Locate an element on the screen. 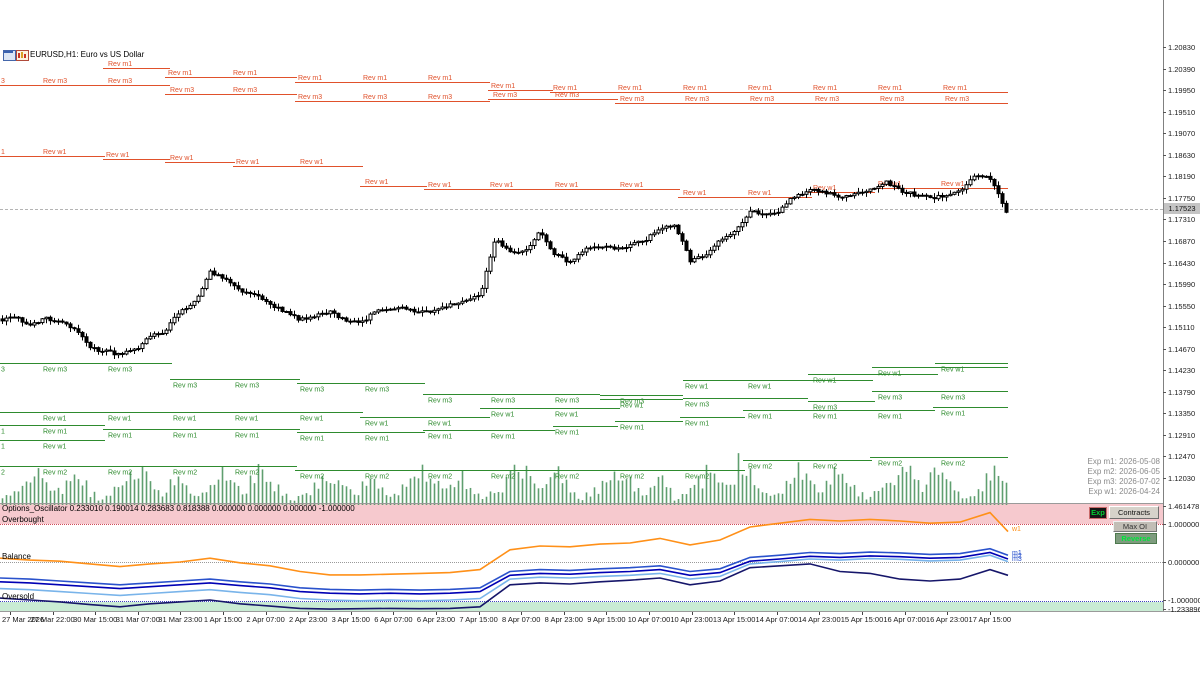  support-level-label: 2 is located at coordinates (3, 473).